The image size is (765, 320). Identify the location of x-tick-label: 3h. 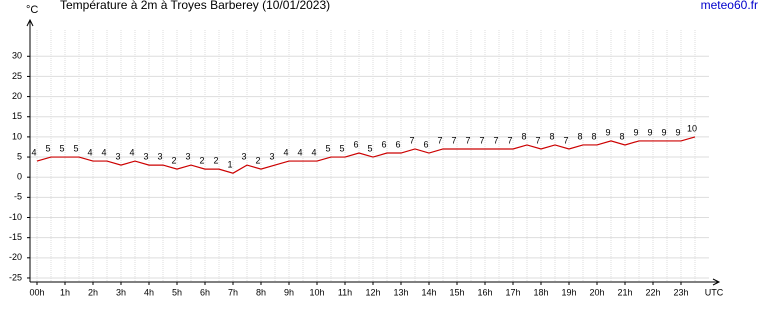
(121, 292).